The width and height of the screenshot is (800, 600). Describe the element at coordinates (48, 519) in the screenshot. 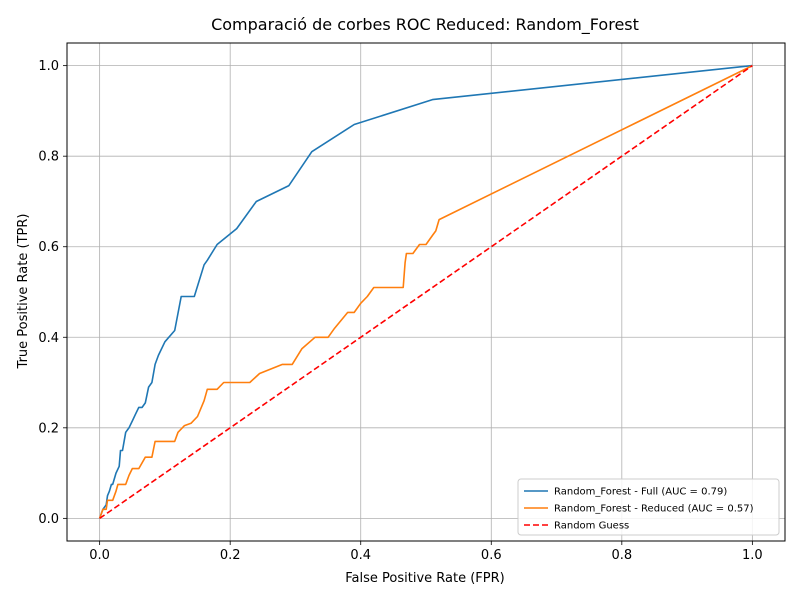

I see `y-tick-label: 0.0` at that location.